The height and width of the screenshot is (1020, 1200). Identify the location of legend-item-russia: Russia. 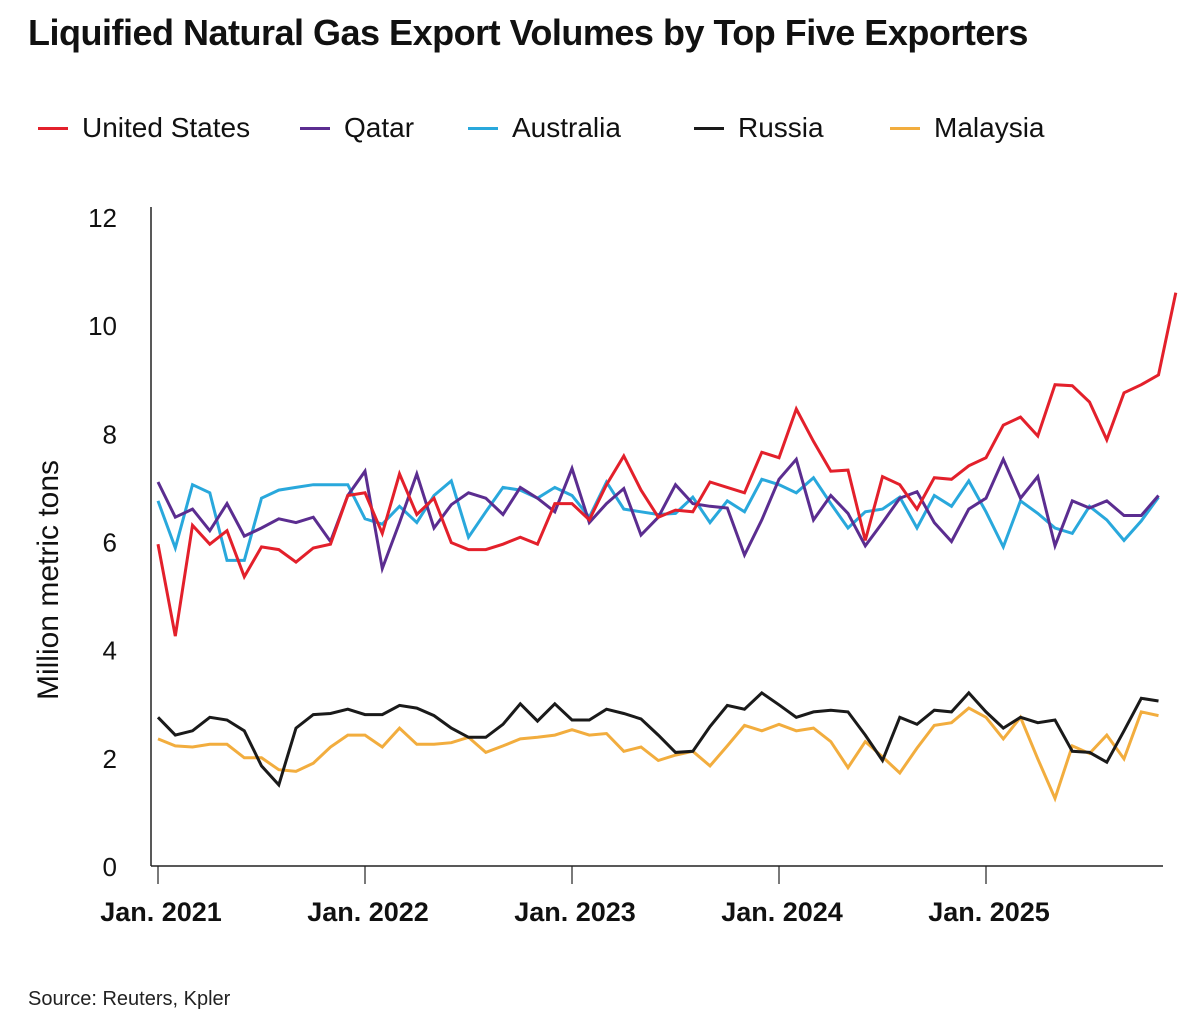
(792, 128).